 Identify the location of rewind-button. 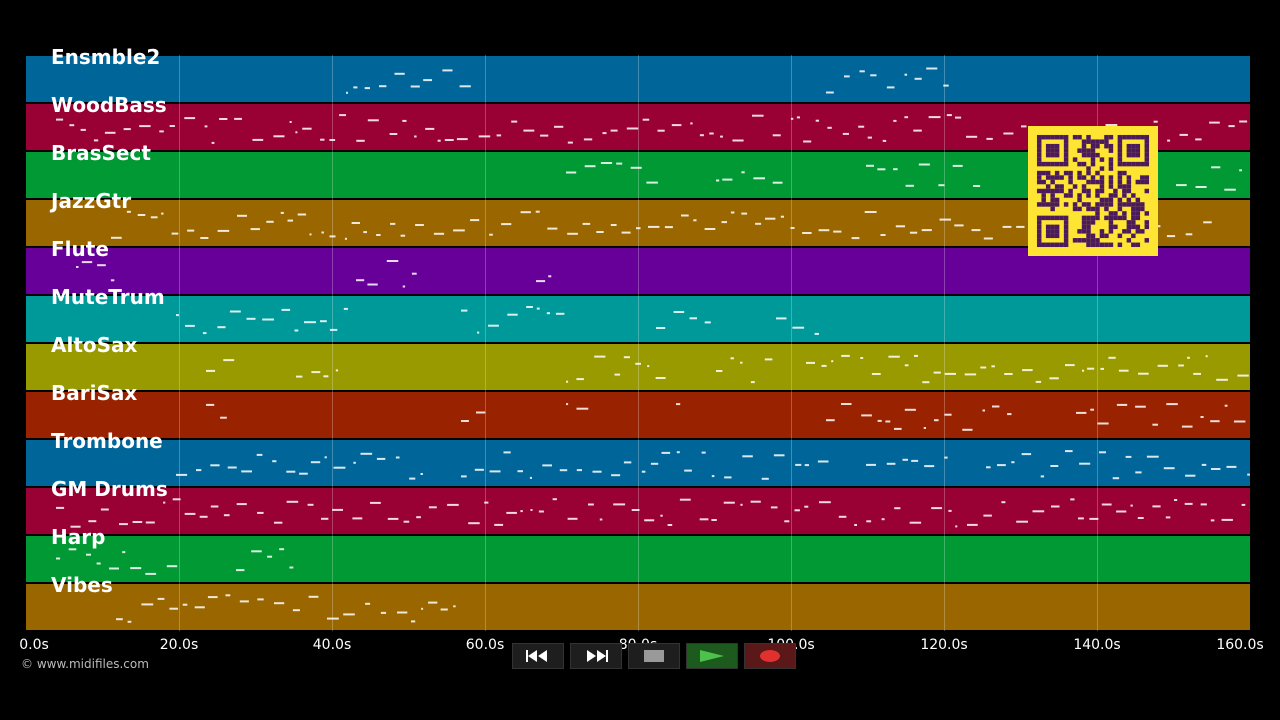
(538, 656).